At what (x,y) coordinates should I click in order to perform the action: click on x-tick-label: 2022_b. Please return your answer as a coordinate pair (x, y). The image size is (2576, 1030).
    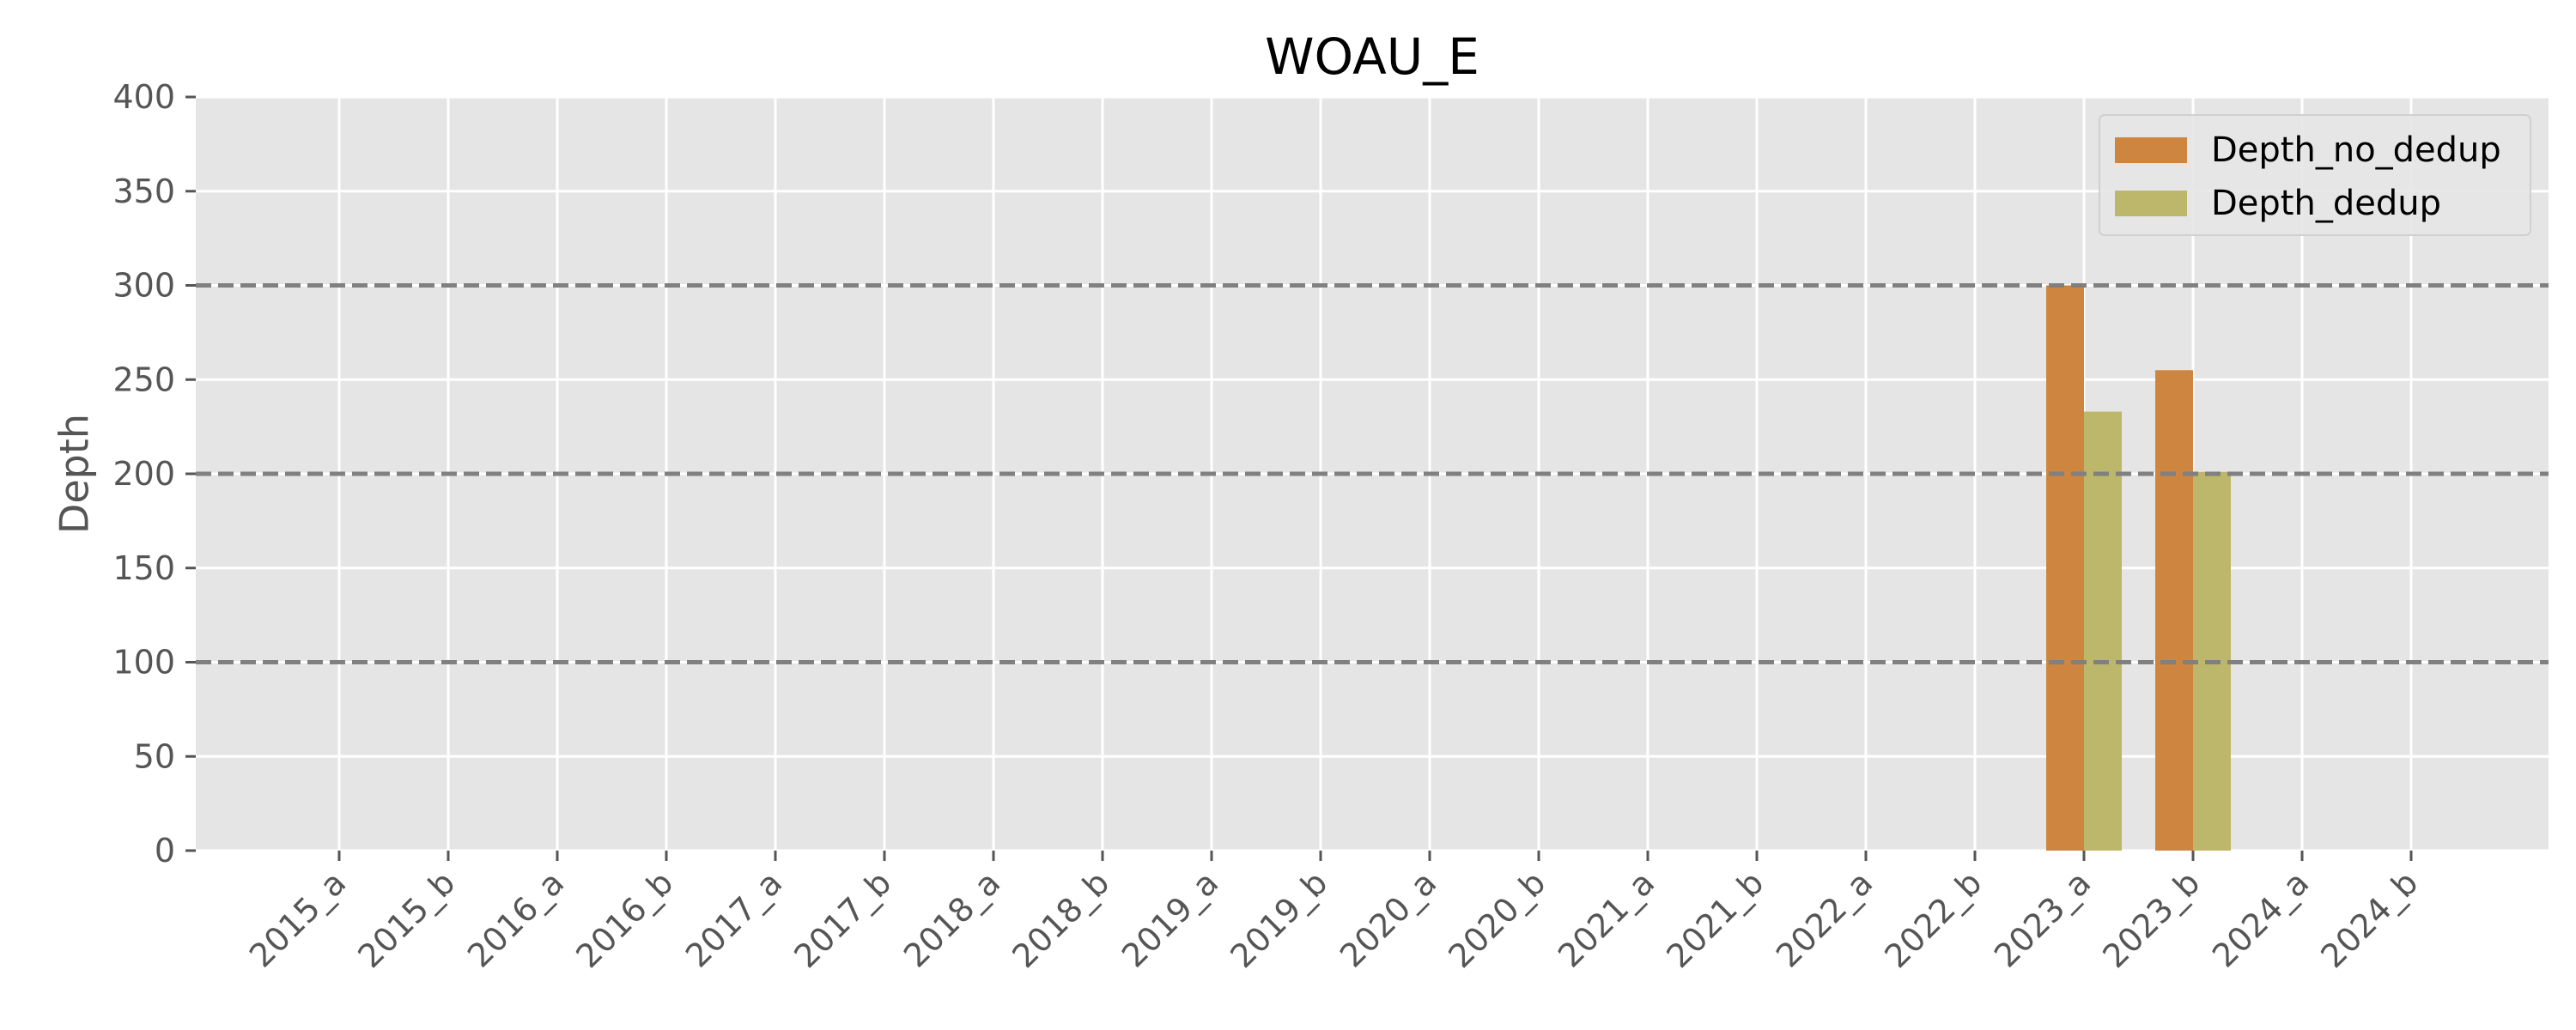
    Looking at the image, I should click on (1933, 919).